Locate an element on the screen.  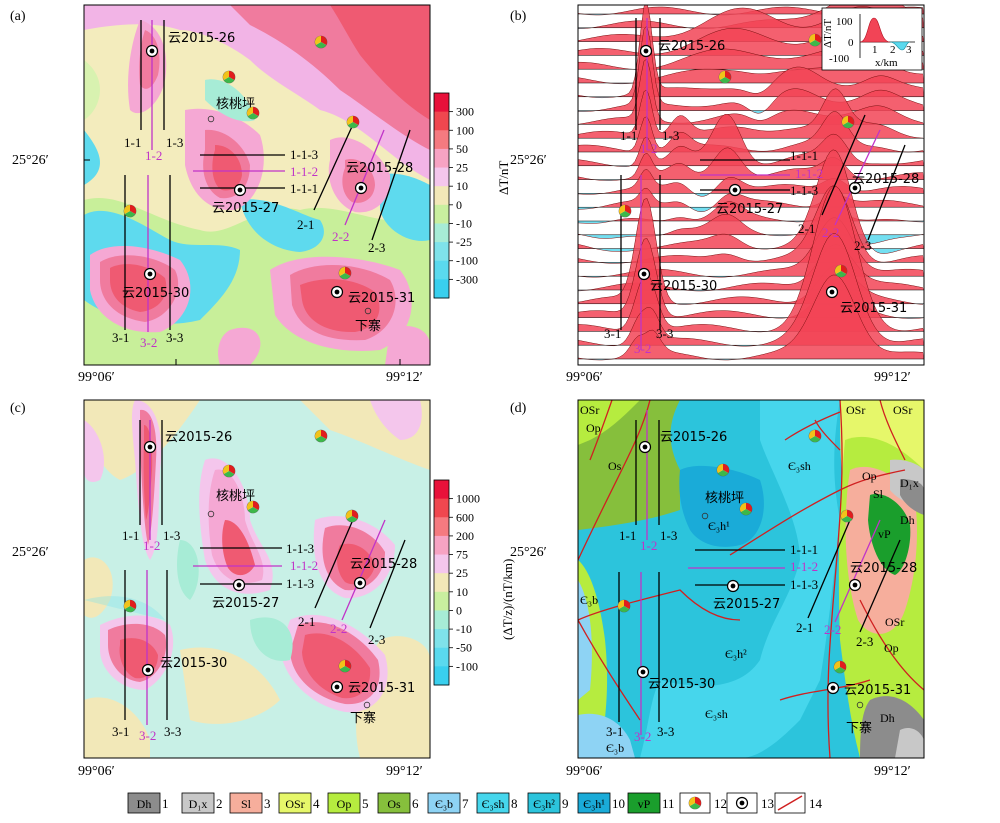
legend-item: 14 is located at coordinates (798, 803).